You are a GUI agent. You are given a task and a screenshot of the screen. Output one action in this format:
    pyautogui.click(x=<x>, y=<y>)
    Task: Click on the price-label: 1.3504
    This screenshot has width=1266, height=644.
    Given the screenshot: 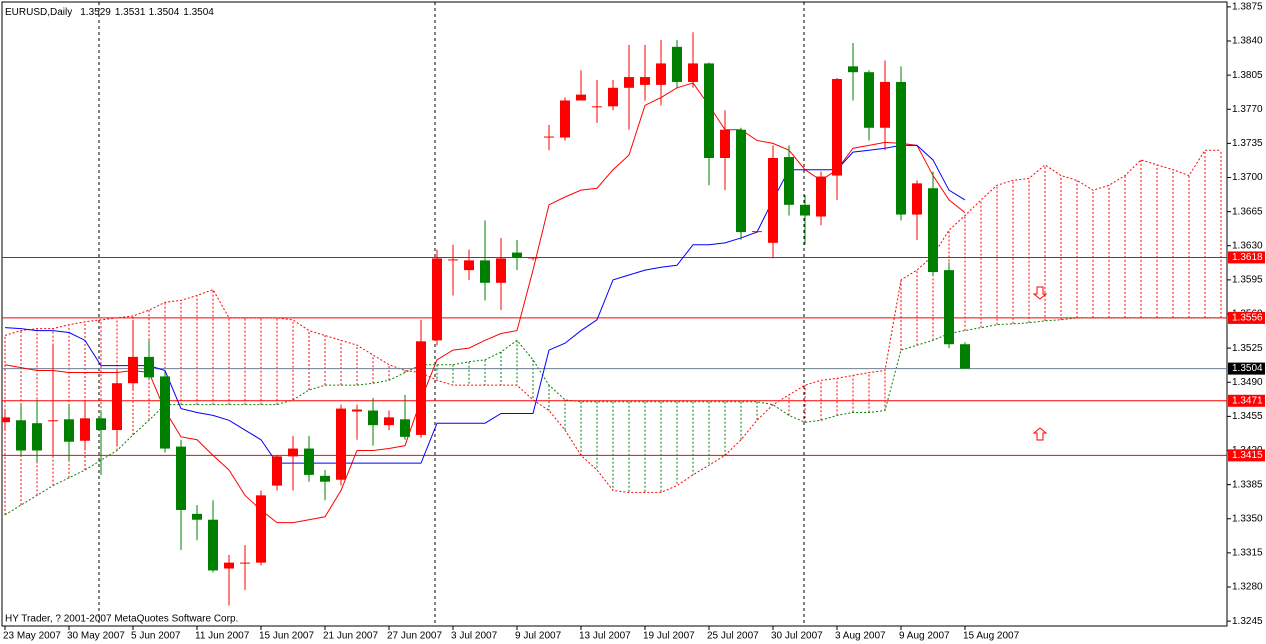 What is the action you would take?
    pyautogui.click(x=1247, y=368)
    